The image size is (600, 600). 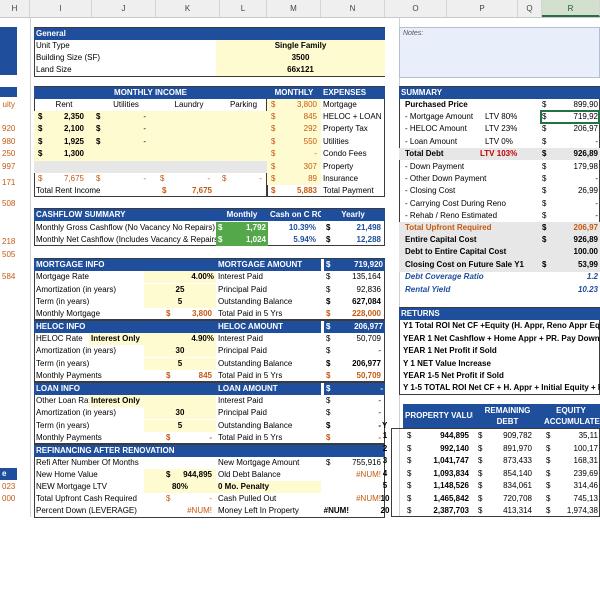 What do you see at coordinates (180, 364) in the screenshot?
I see `heloc-term-input: 5` at bounding box center [180, 364].